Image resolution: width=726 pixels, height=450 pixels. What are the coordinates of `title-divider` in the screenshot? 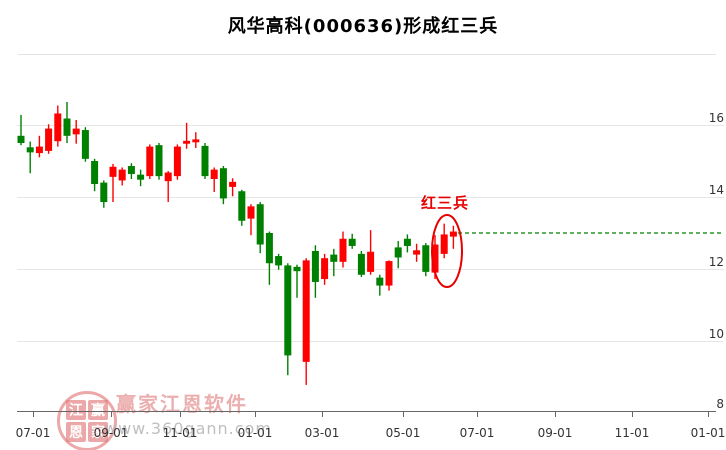 It's located at (367, 54).